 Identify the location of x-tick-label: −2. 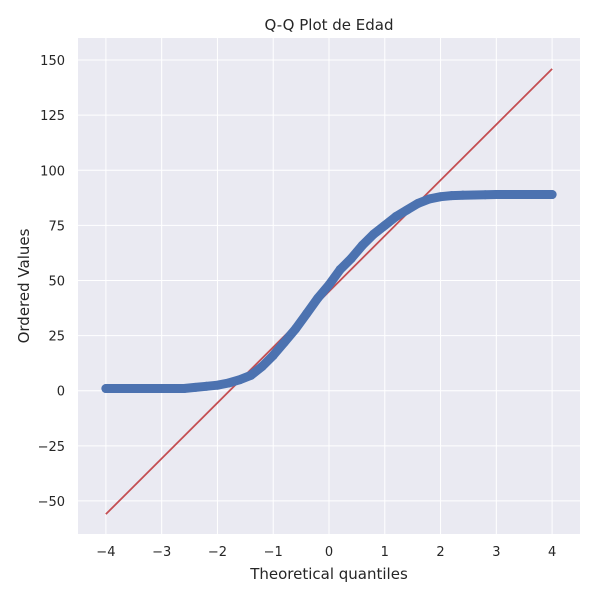
(217, 552).